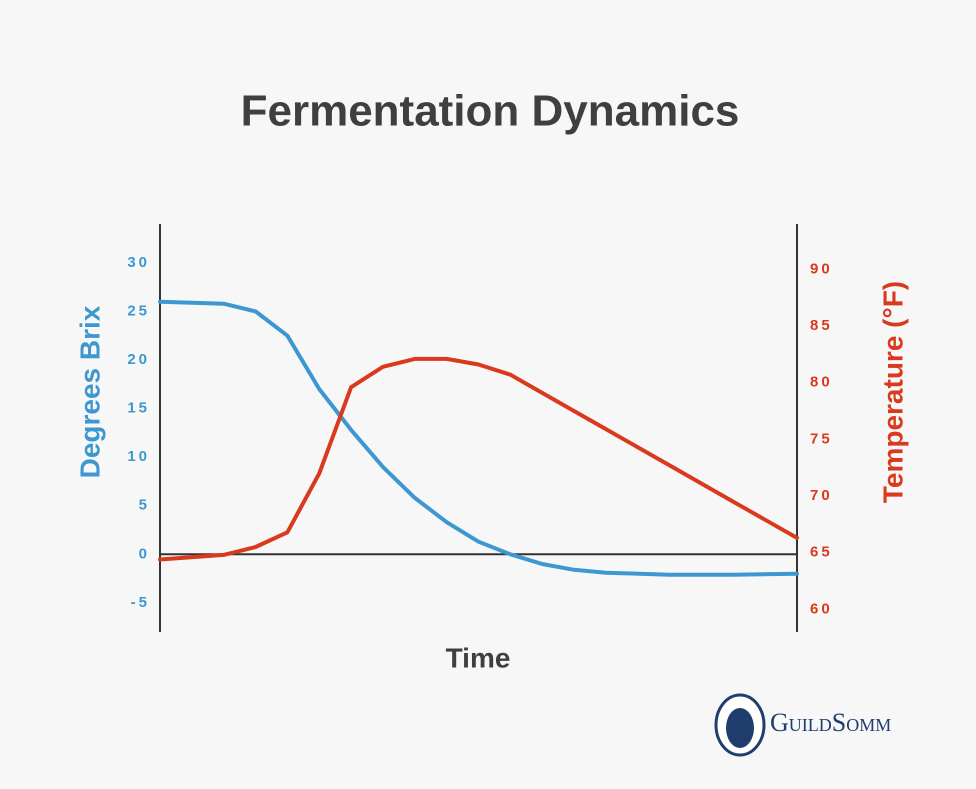  Describe the element at coordinates (830, 722) in the screenshot. I see `logo-text: GuildSomm` at that location.